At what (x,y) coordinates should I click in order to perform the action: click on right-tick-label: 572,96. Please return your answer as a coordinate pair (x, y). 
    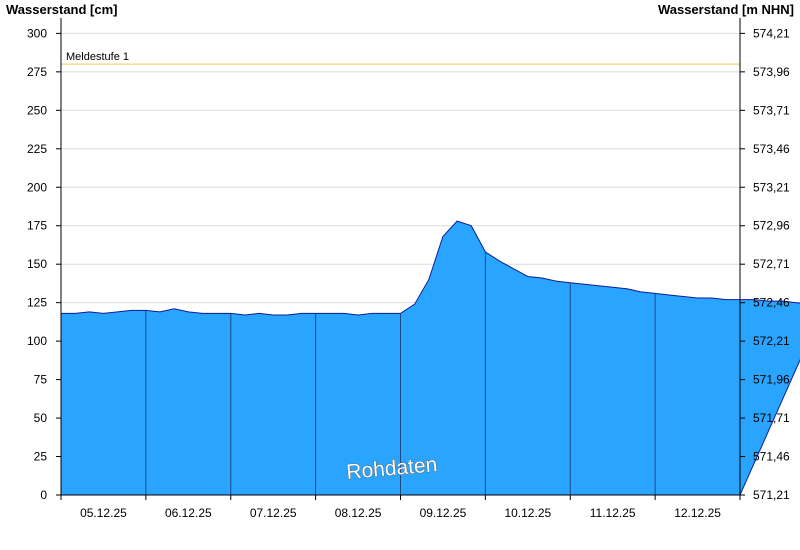
    Looking at the image, I should click on (771, 226).